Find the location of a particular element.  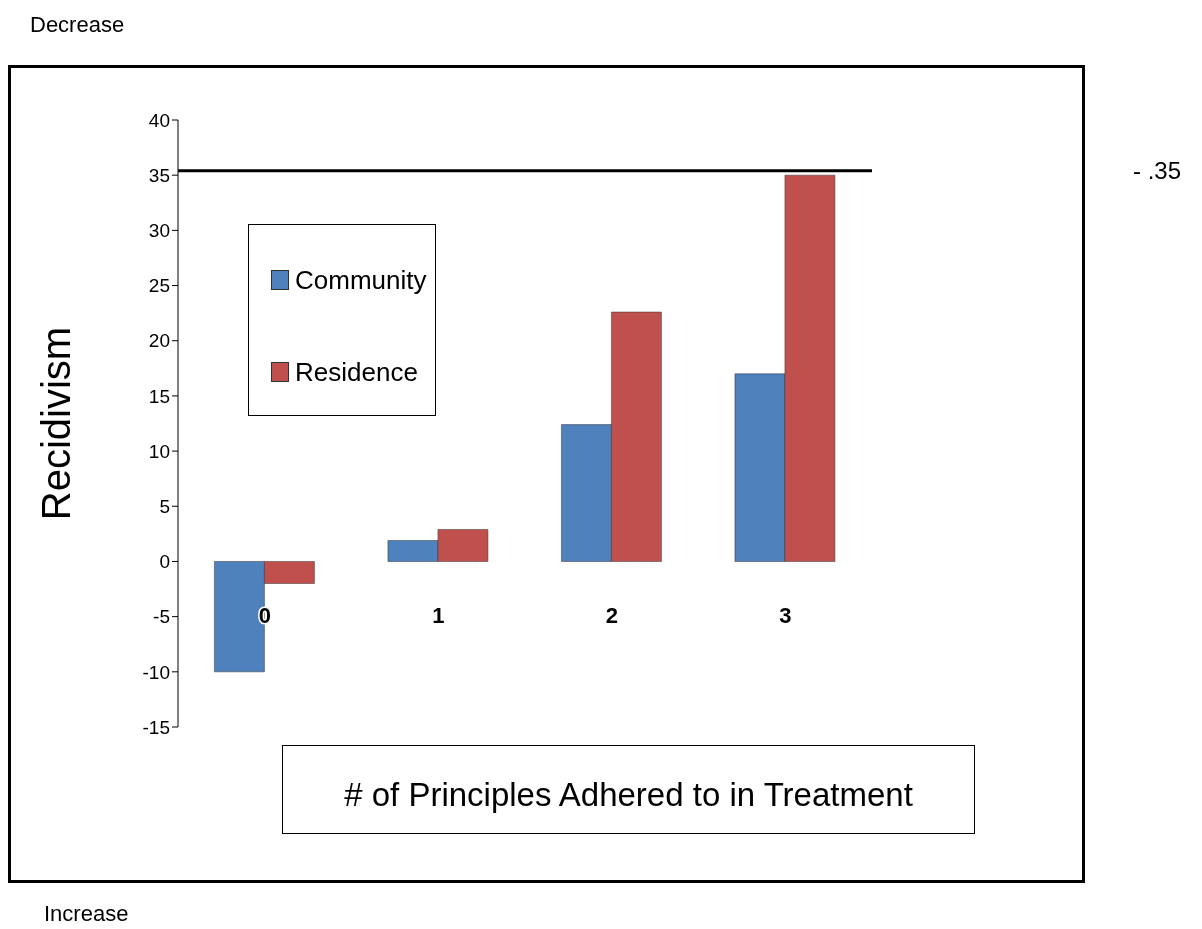

legend-label: Residence is located at coordinates (356, 372).